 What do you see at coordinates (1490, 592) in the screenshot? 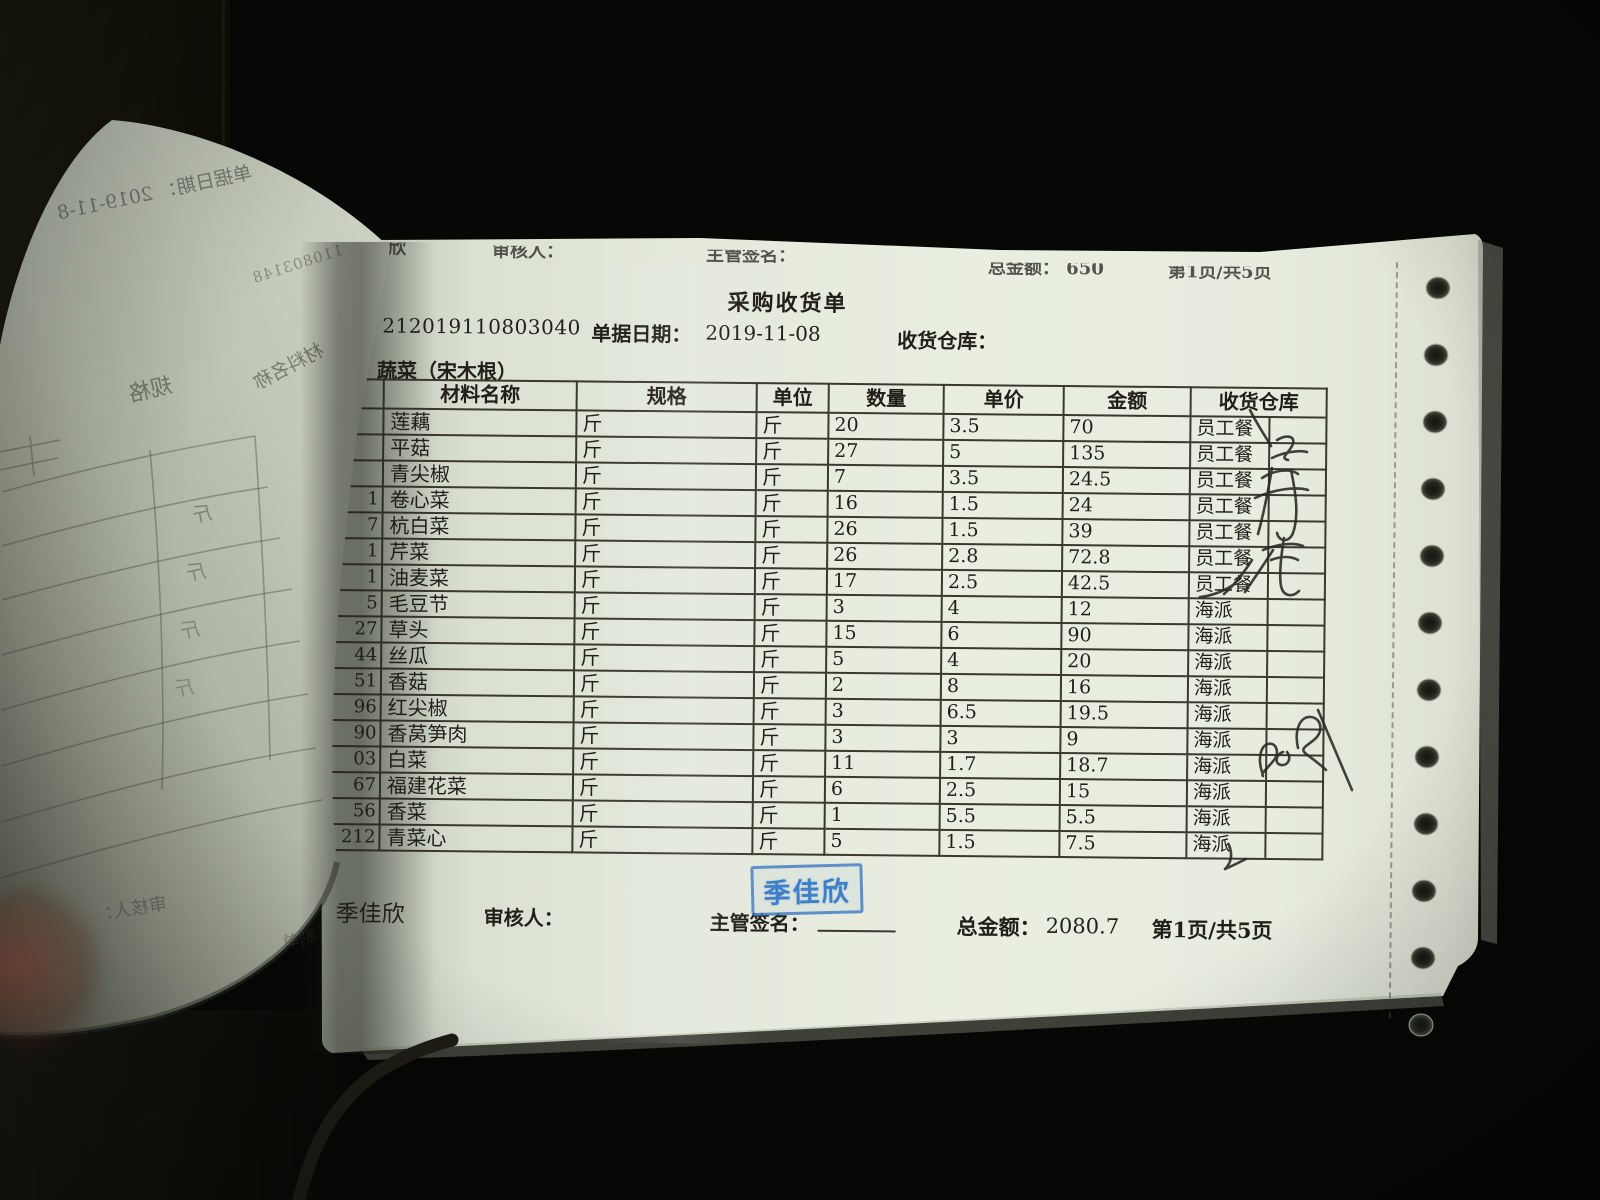
I see `sheet-stack-edge` at bounding box center [1490, 592].